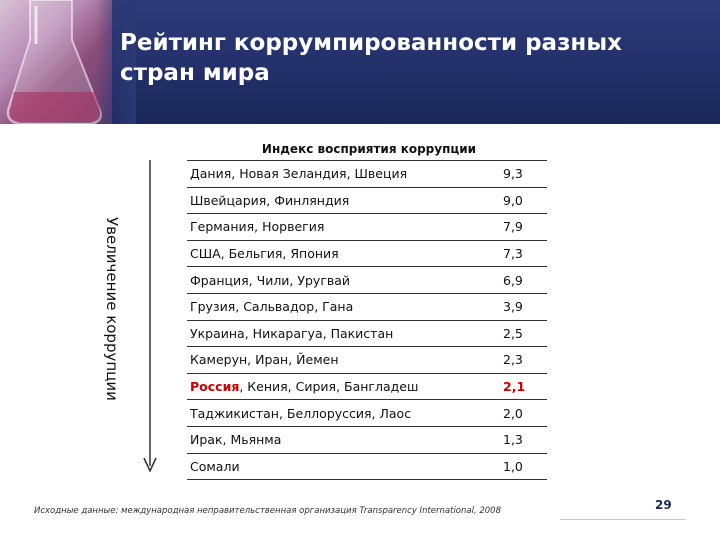  I want to click on row-countries: Дания, Новая Зеландия, Швеция, so click(299, 174).